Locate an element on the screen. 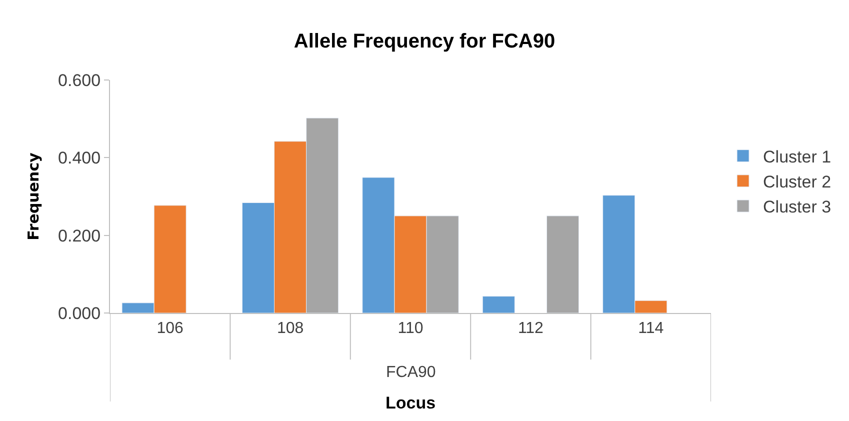  x-tick-label: 106 is located at coordinates (170, 329).